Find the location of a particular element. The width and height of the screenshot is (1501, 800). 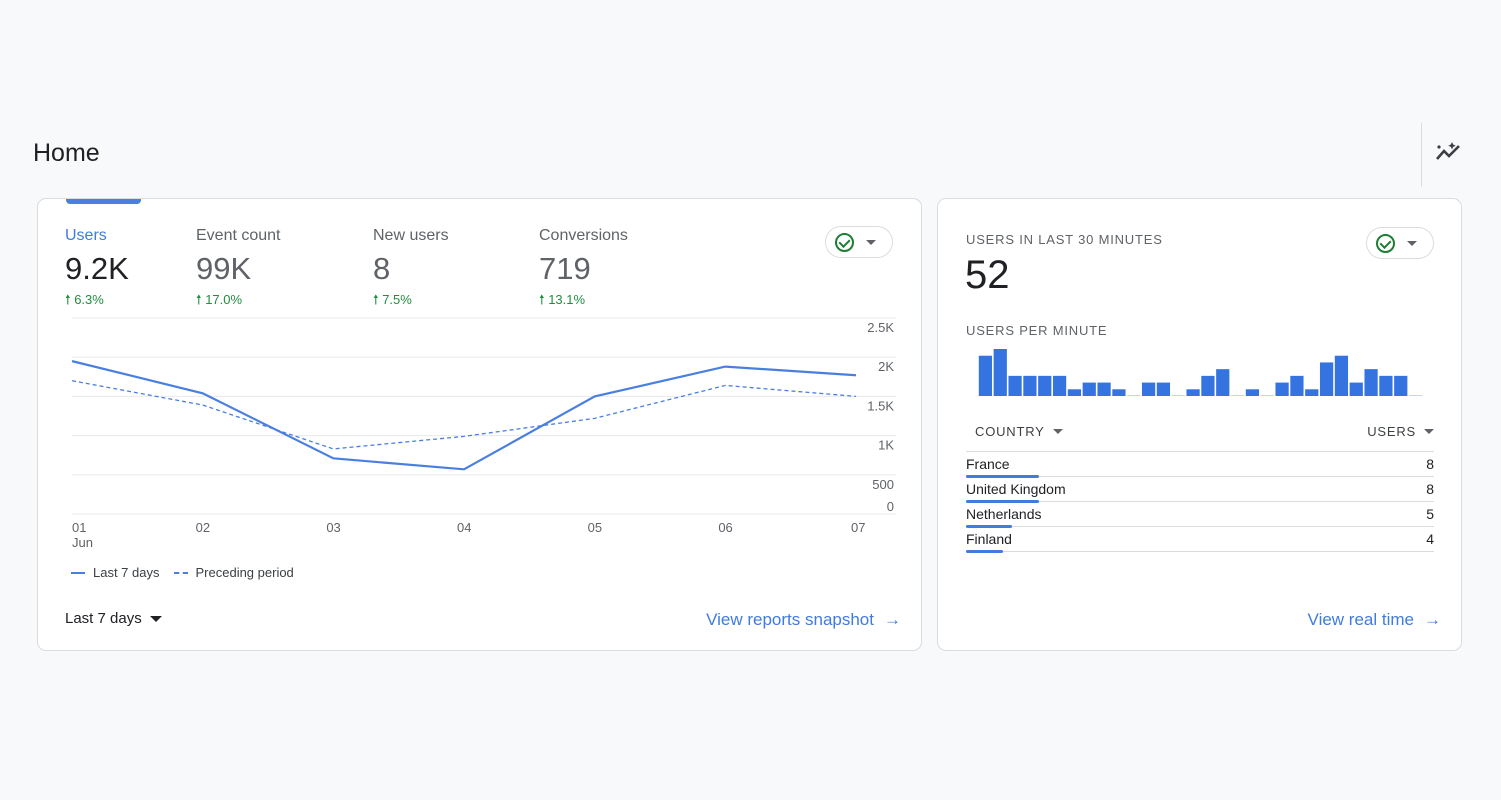

column-label: USERS is located at coordinates (1391, 431).